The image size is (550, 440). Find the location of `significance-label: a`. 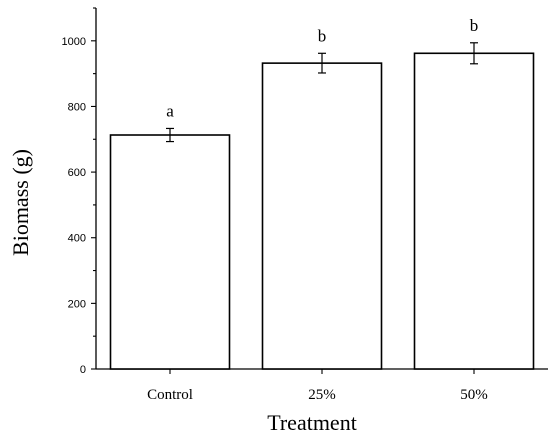

significance-label: a is located at coordinates (170, 110).